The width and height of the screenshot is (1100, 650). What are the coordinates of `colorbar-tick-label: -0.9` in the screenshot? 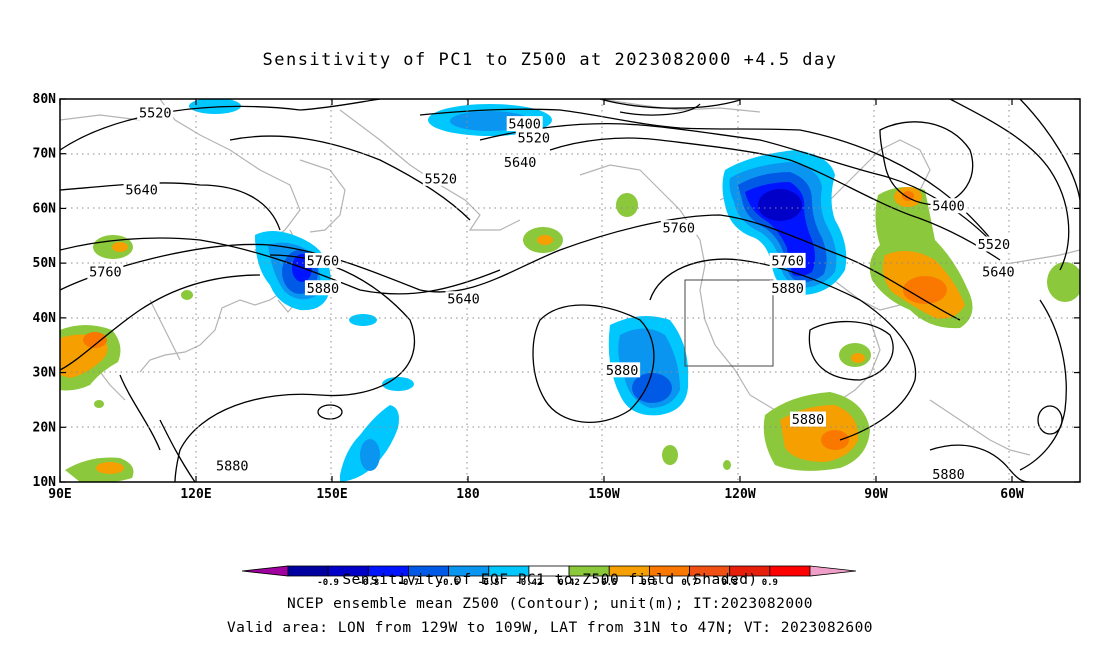 It's located at (328, 583).